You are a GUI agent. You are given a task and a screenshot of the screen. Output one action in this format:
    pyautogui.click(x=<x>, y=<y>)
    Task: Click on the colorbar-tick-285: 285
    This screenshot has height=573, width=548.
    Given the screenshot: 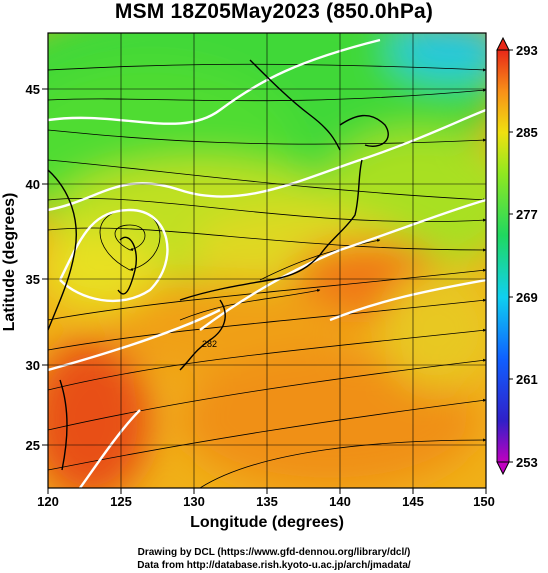 What is the action you would take?
    pyautogui.click(x=527, y=132)
    